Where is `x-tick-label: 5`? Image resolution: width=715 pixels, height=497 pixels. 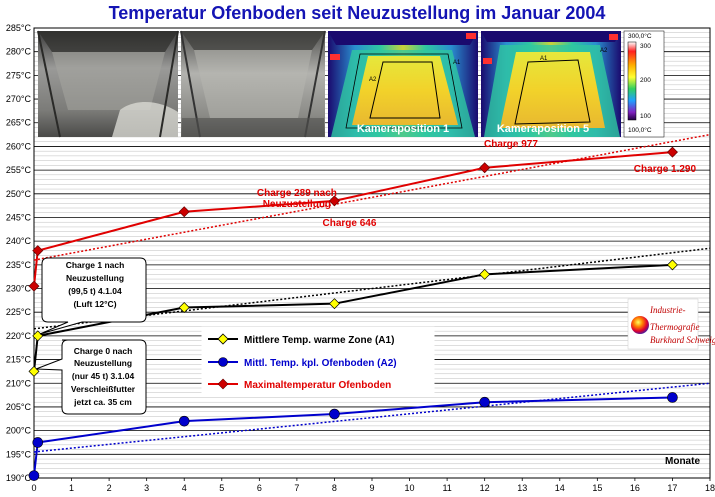
x-tick-label: 5 is located at coordinates (221, 488).